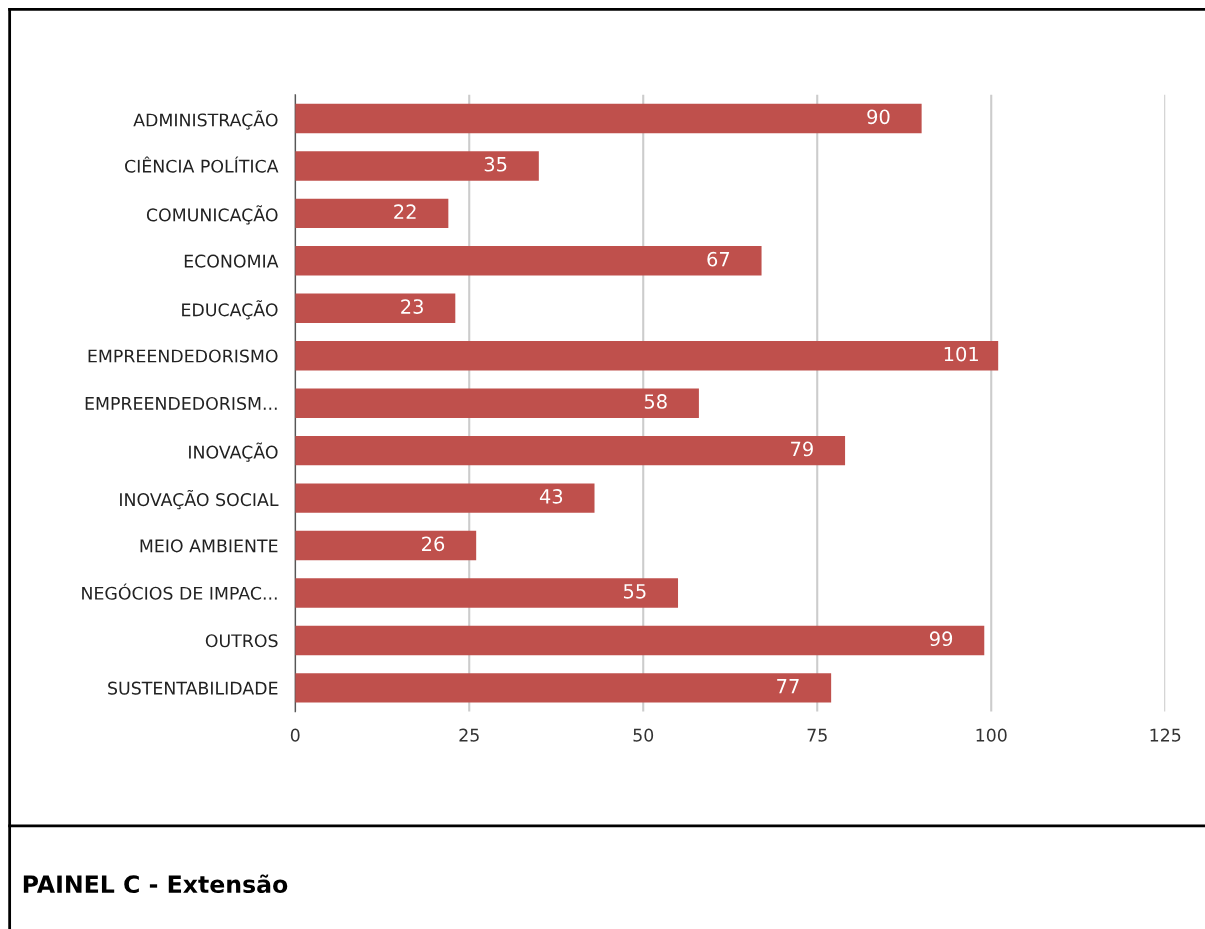 This screenshot has width=1205, height=929. I want to click on data-label: 101, so click(961, 354).